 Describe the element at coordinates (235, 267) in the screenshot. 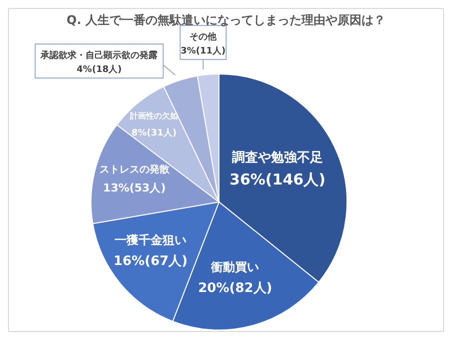

I see `slice-label: 衝動買い` at that location.